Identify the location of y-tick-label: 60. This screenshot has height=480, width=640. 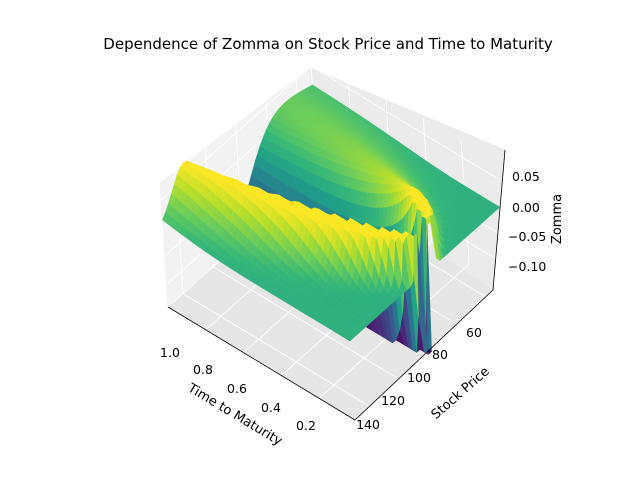
(474, 332).